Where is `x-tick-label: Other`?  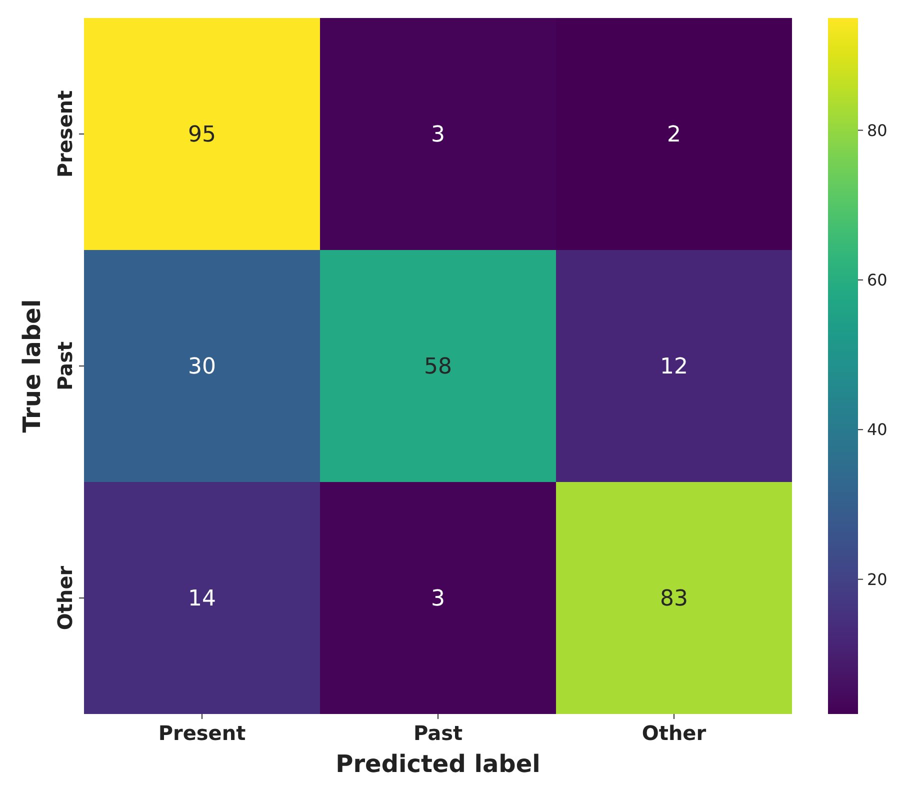 x-tick-label: Other is located at coordinates (674, 733).